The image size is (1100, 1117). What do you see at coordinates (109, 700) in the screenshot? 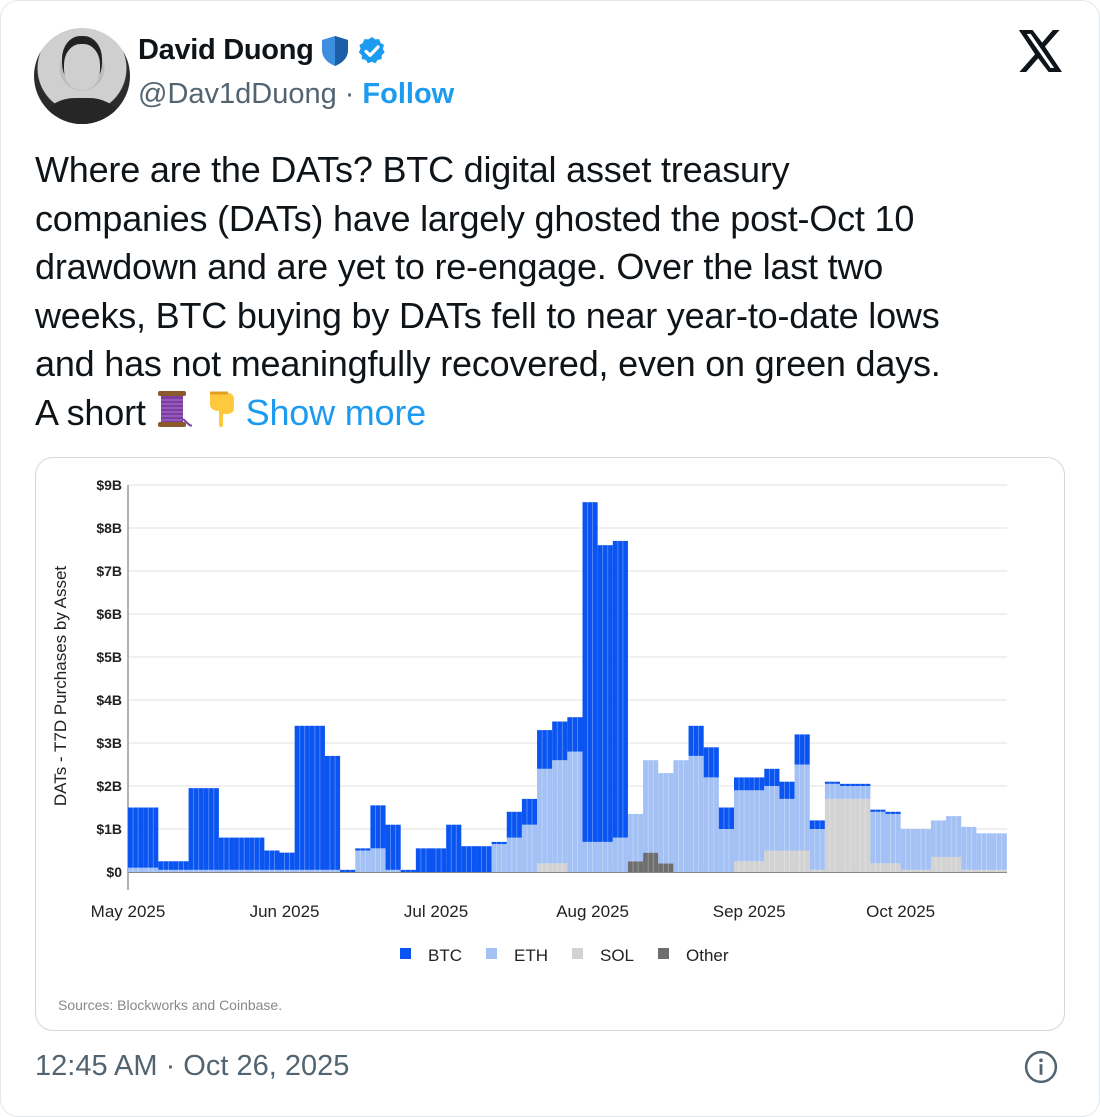
I see `y-tick-label: $4B` at bounding box center [109, 700].